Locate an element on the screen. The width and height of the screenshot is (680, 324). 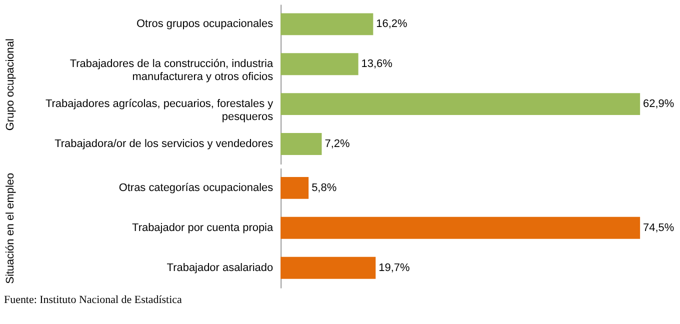
y-axis-title: Grupo ocupacional is located at coordinates (10, 84).